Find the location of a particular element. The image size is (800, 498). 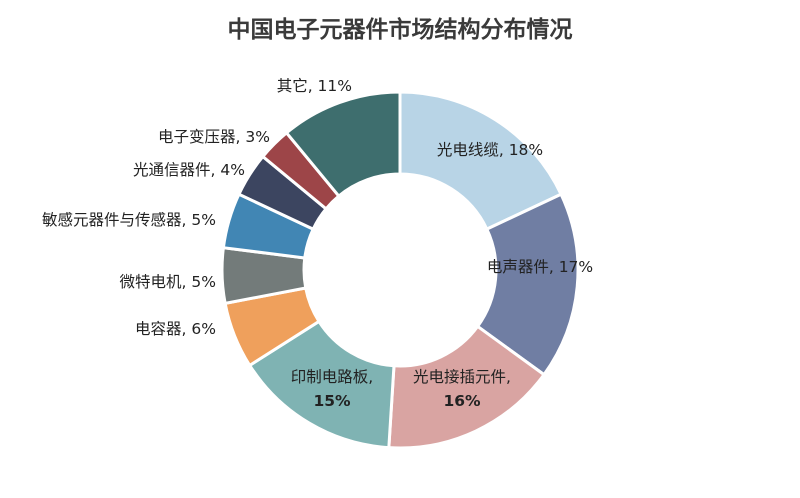

data-label-1: 光电线缆, 18% is located at coordinates (490, 150).